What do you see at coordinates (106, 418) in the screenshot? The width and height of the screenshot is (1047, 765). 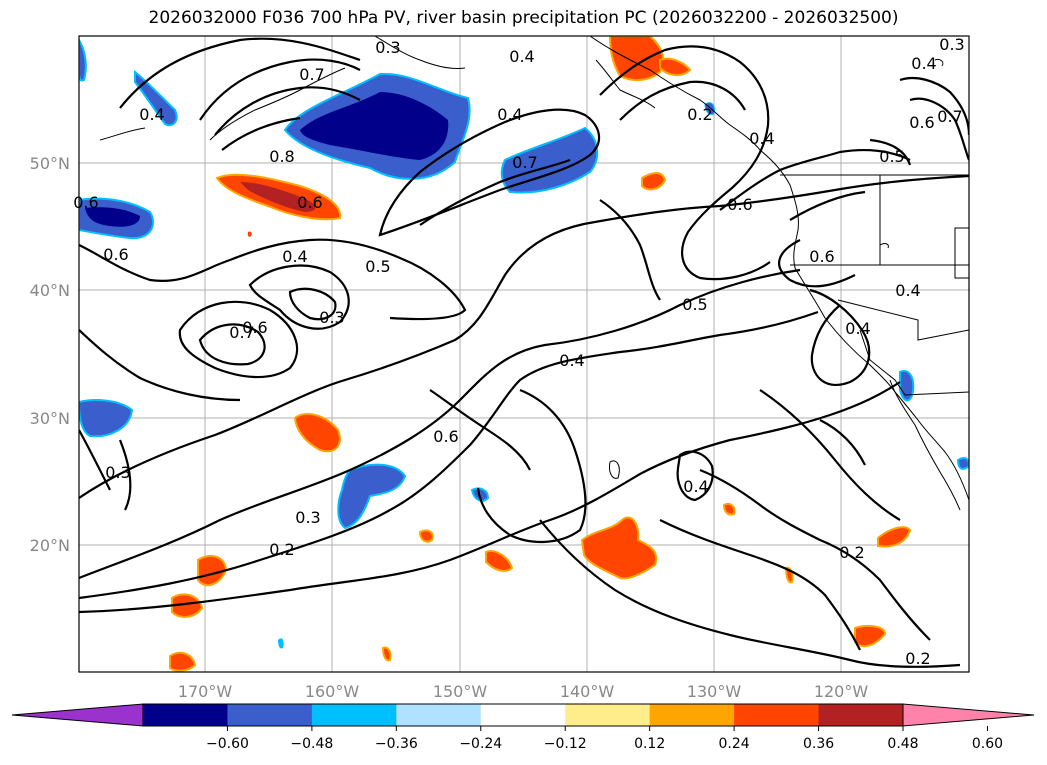 I see `neg-anomaly-subtropics` at bounding box center [106, 418].